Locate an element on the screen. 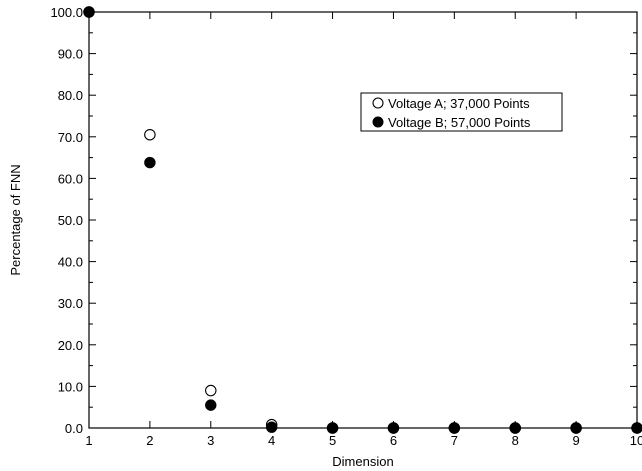  y-tick-label: 50.0 is located at coordinates (70, 220).